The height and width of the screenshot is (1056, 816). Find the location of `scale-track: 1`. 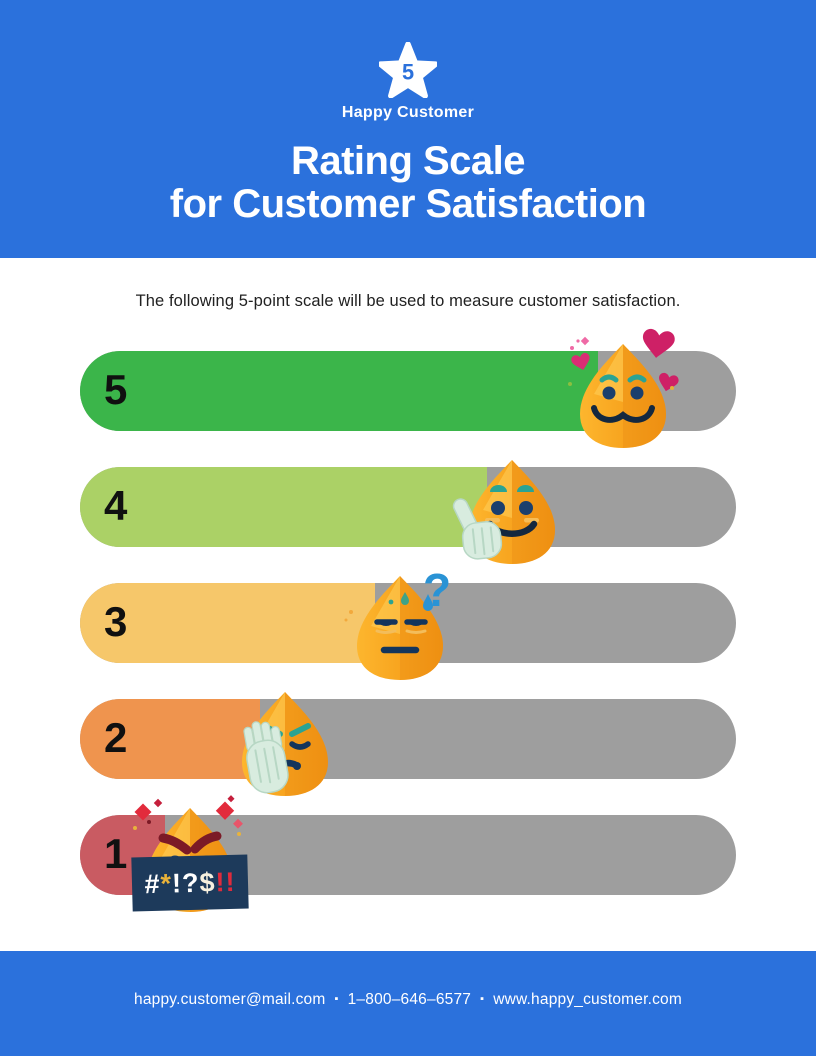

scale-track: 1 is located at coordinates (408, 853).